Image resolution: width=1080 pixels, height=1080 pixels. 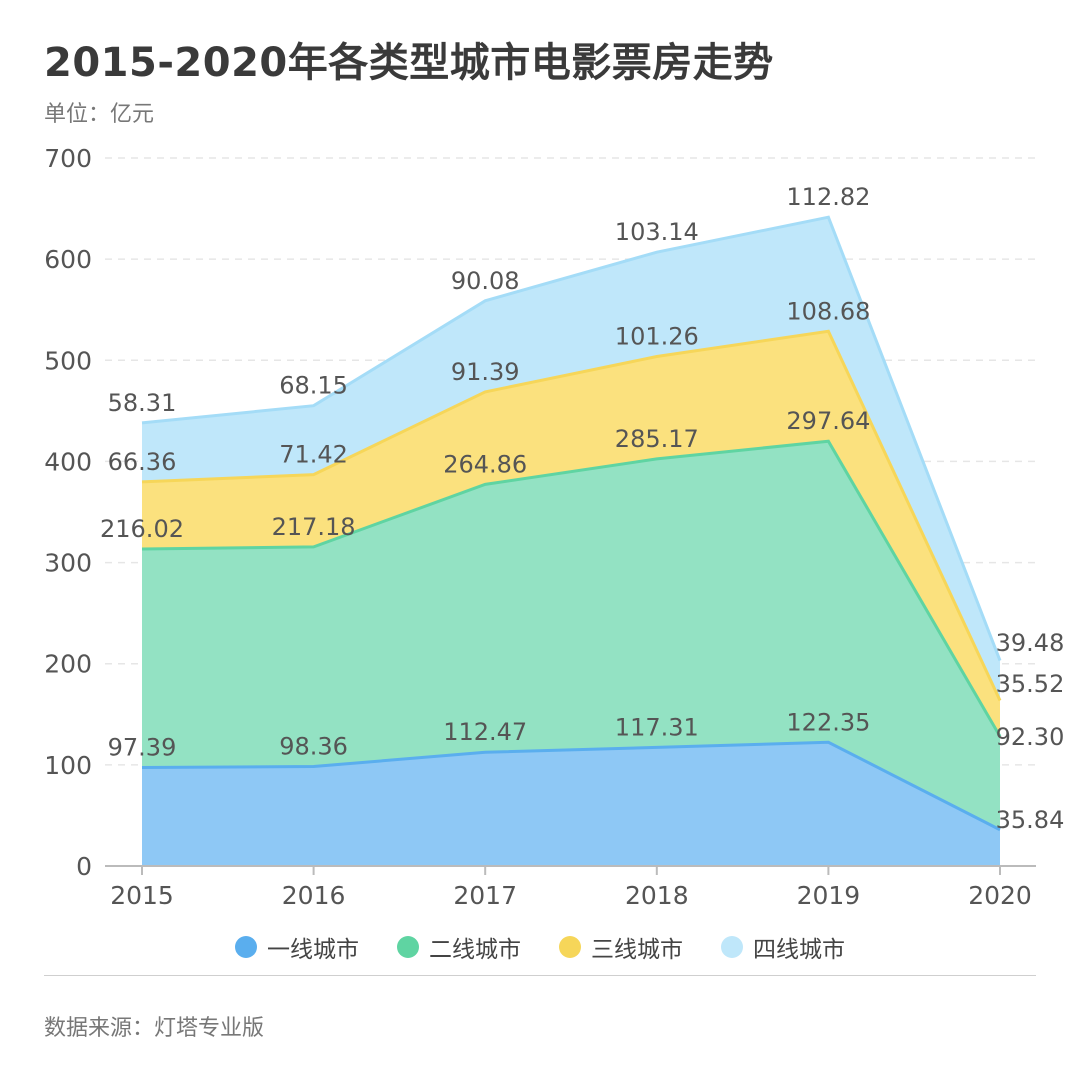 What do you see at coordinates (799, 950) in the screenshot?
I see `legend-label-tier4: 四线城市` at bounding box center [799, 950].